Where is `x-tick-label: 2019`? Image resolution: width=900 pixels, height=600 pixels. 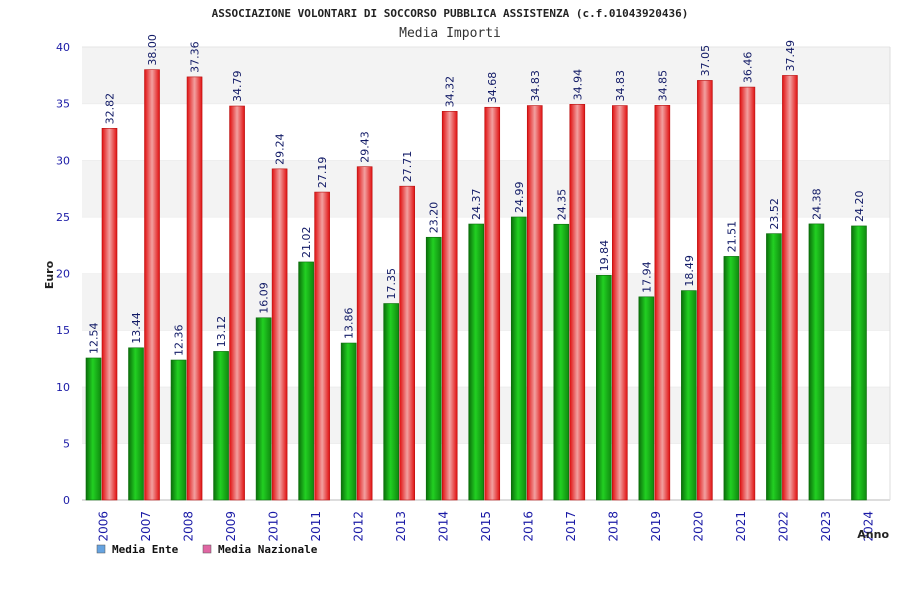 x-tick-label: 2019 is located at coordinates (656, 526).